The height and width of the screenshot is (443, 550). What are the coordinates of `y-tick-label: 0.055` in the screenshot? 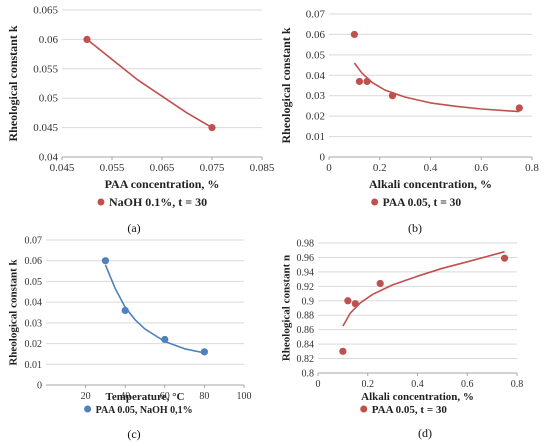 It's located at (45, 69).